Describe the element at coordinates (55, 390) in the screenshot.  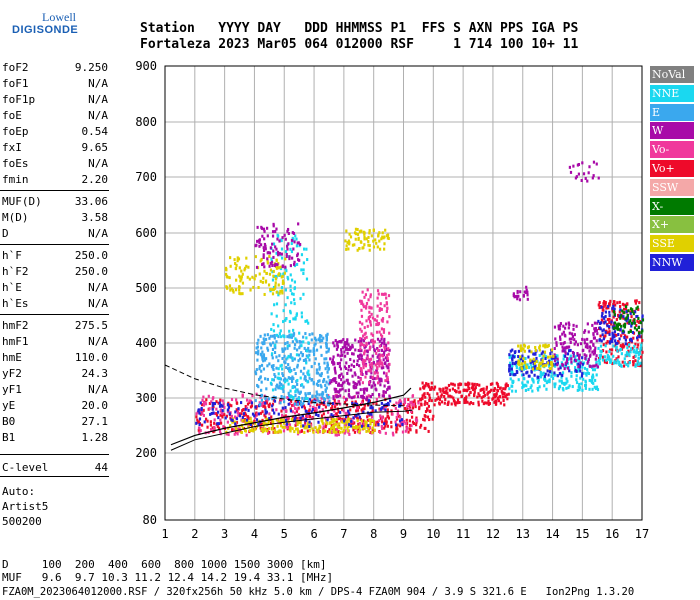
I see `param-row: yF1 N/A` at that location.